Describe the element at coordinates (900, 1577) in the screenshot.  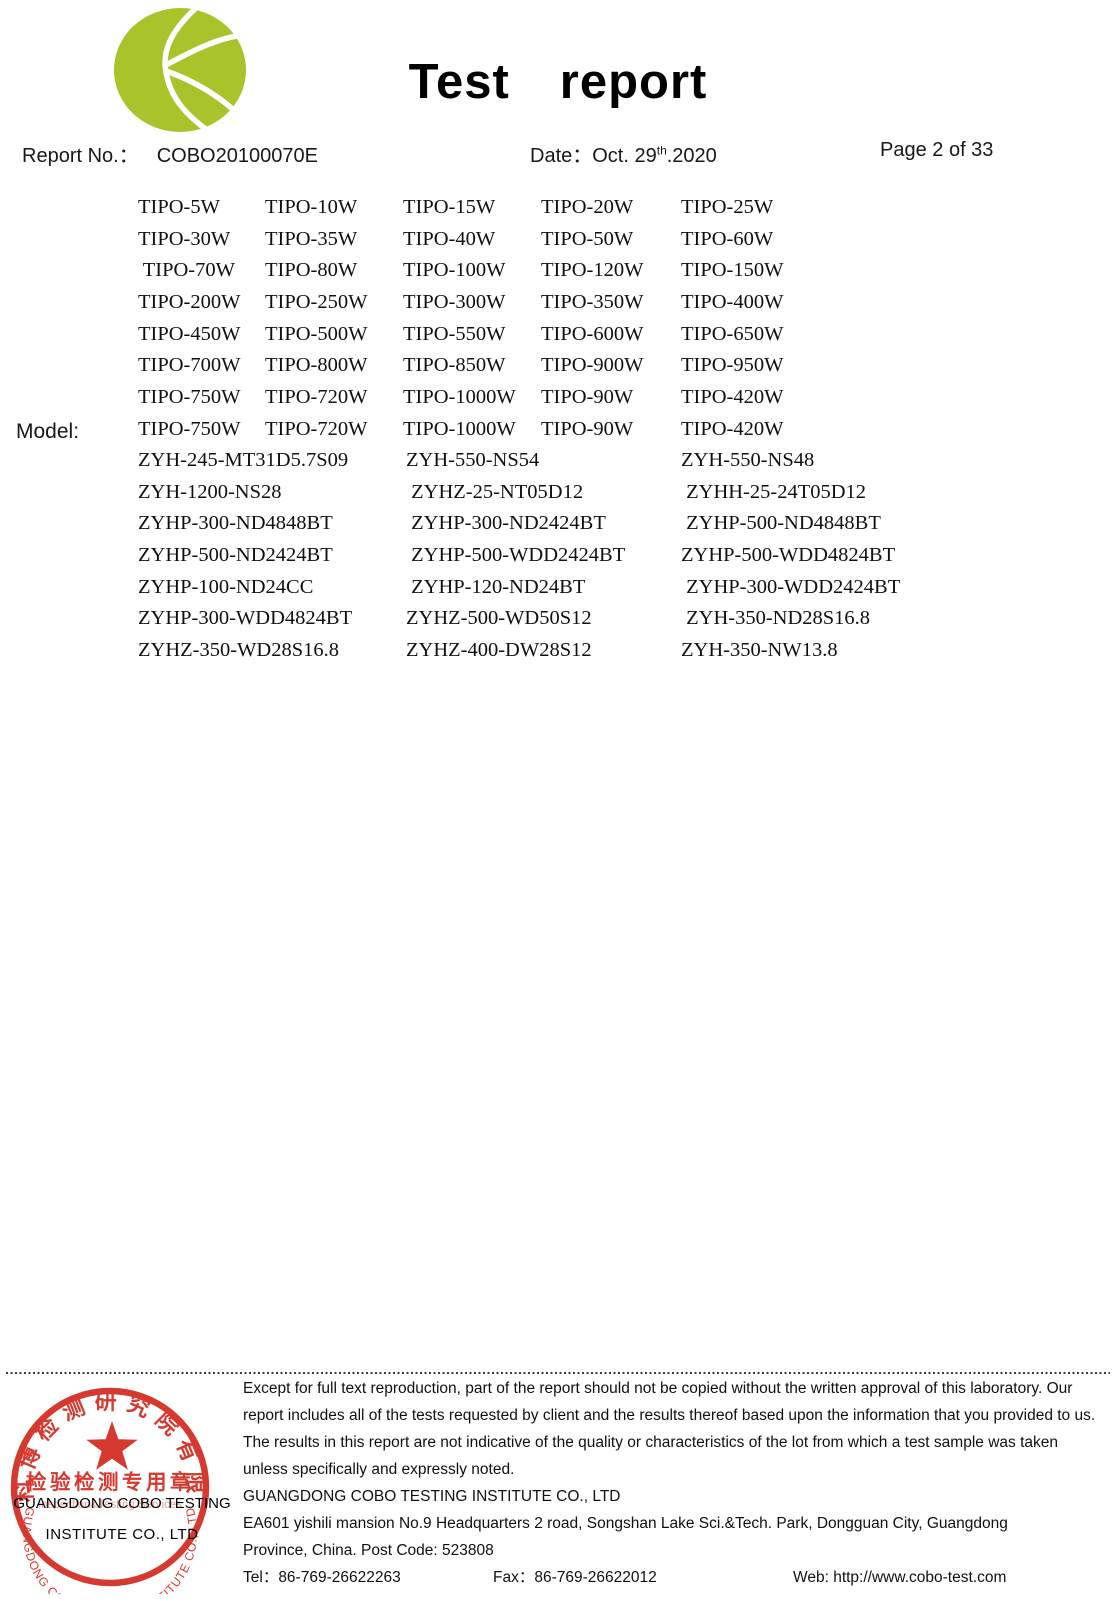
I see `footer-web: Web: http://www.cobo-test.com` at that location.